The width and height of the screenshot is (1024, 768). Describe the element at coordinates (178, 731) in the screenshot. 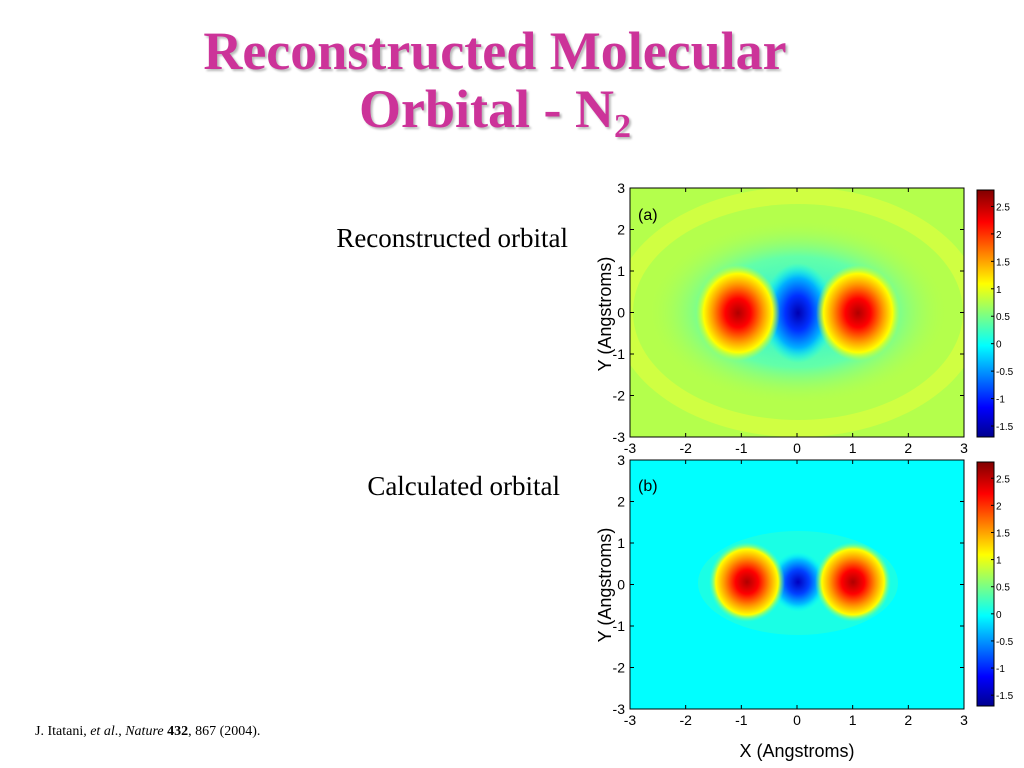

I see `citation-volume: 432` at that location.